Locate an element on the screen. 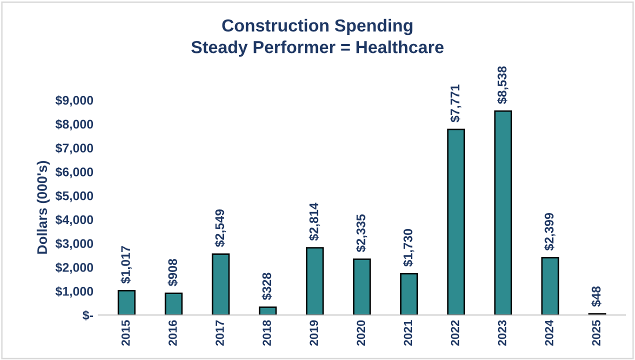  y-tick-label: $1,000 is located at coordinates (75, 292).